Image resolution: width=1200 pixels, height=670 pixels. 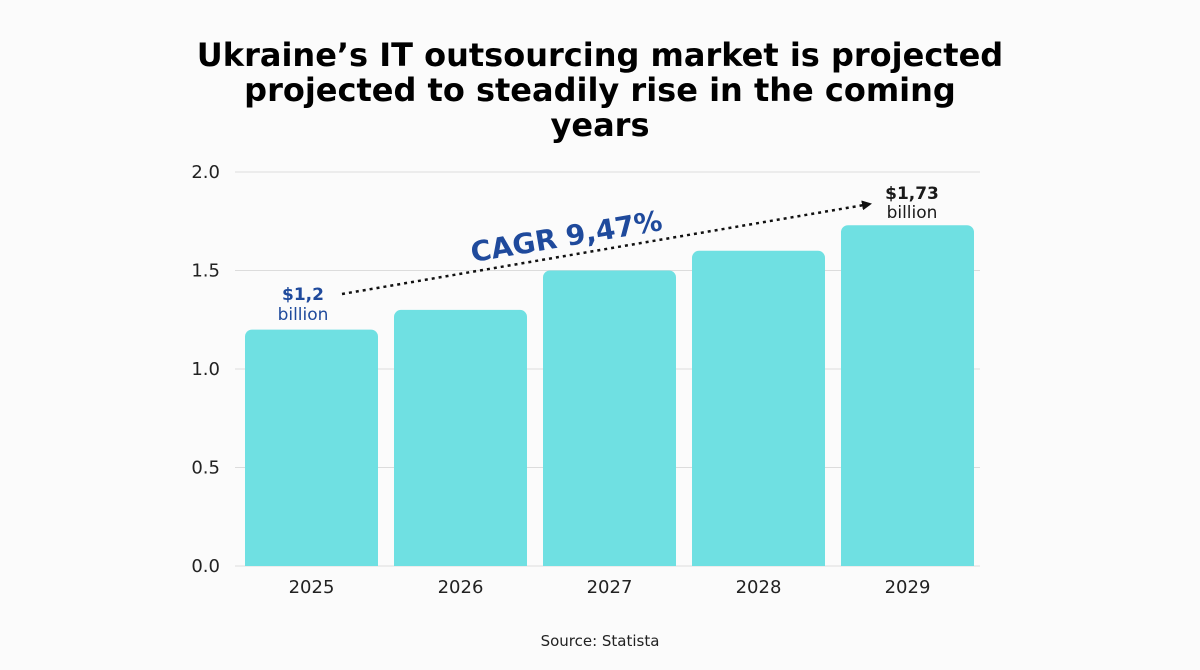 What do you see at coordinates (205, 172) in the screenshot?
I see `y-tick-label-4: 2.0` at bounding box center [205, 172].